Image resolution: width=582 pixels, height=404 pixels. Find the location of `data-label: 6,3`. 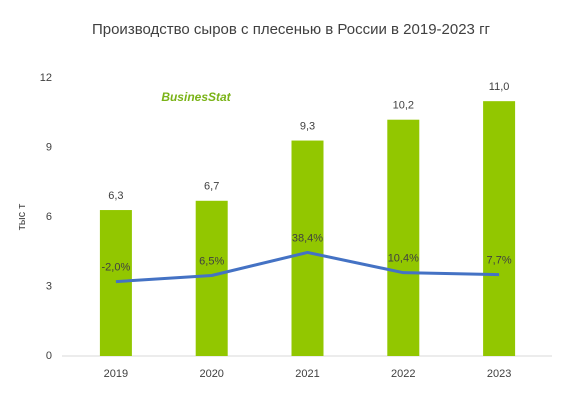

data-label: 6,3 is located at coordinates (115, 196).